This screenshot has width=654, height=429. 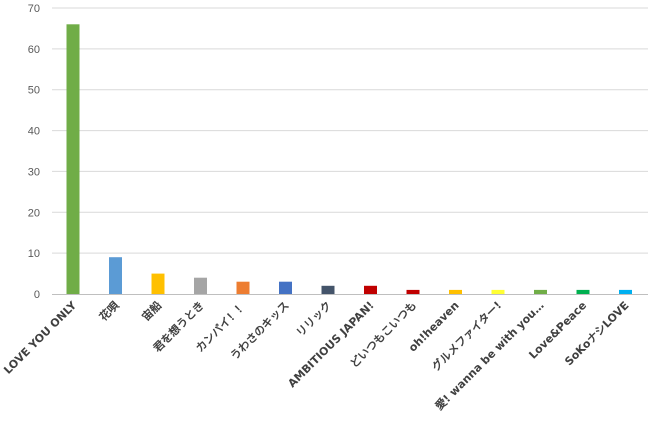 What do you see at coordinates (34, 91) in the screenshot?
I see `y-tick-label: 50` at bounding box center [34, 91].